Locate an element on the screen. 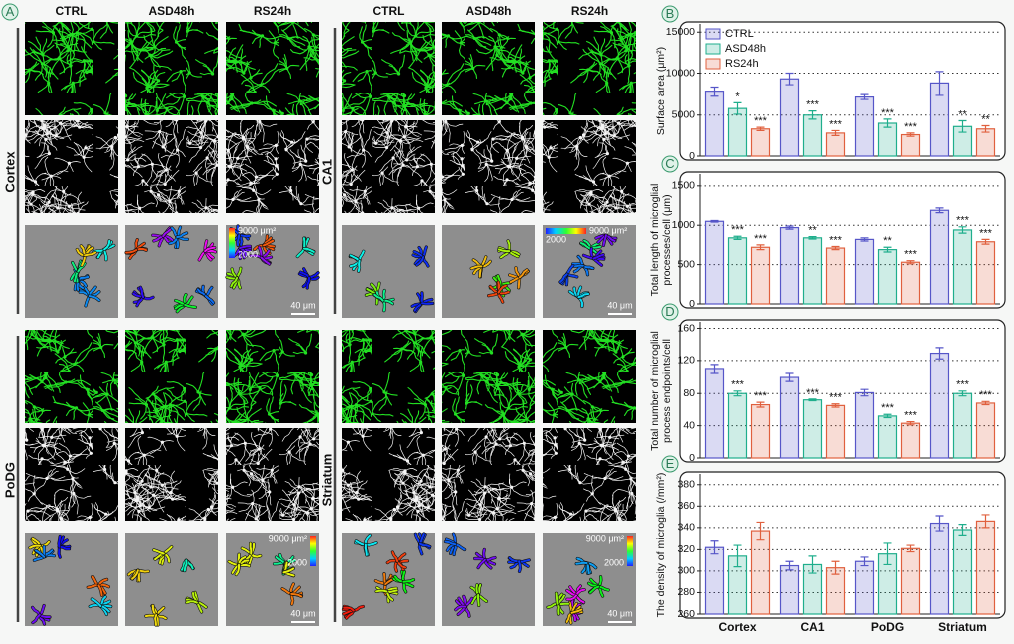 This screenshot has width=1014, height=644. y-tick-label: 120 is located at coordinates (686, 361).